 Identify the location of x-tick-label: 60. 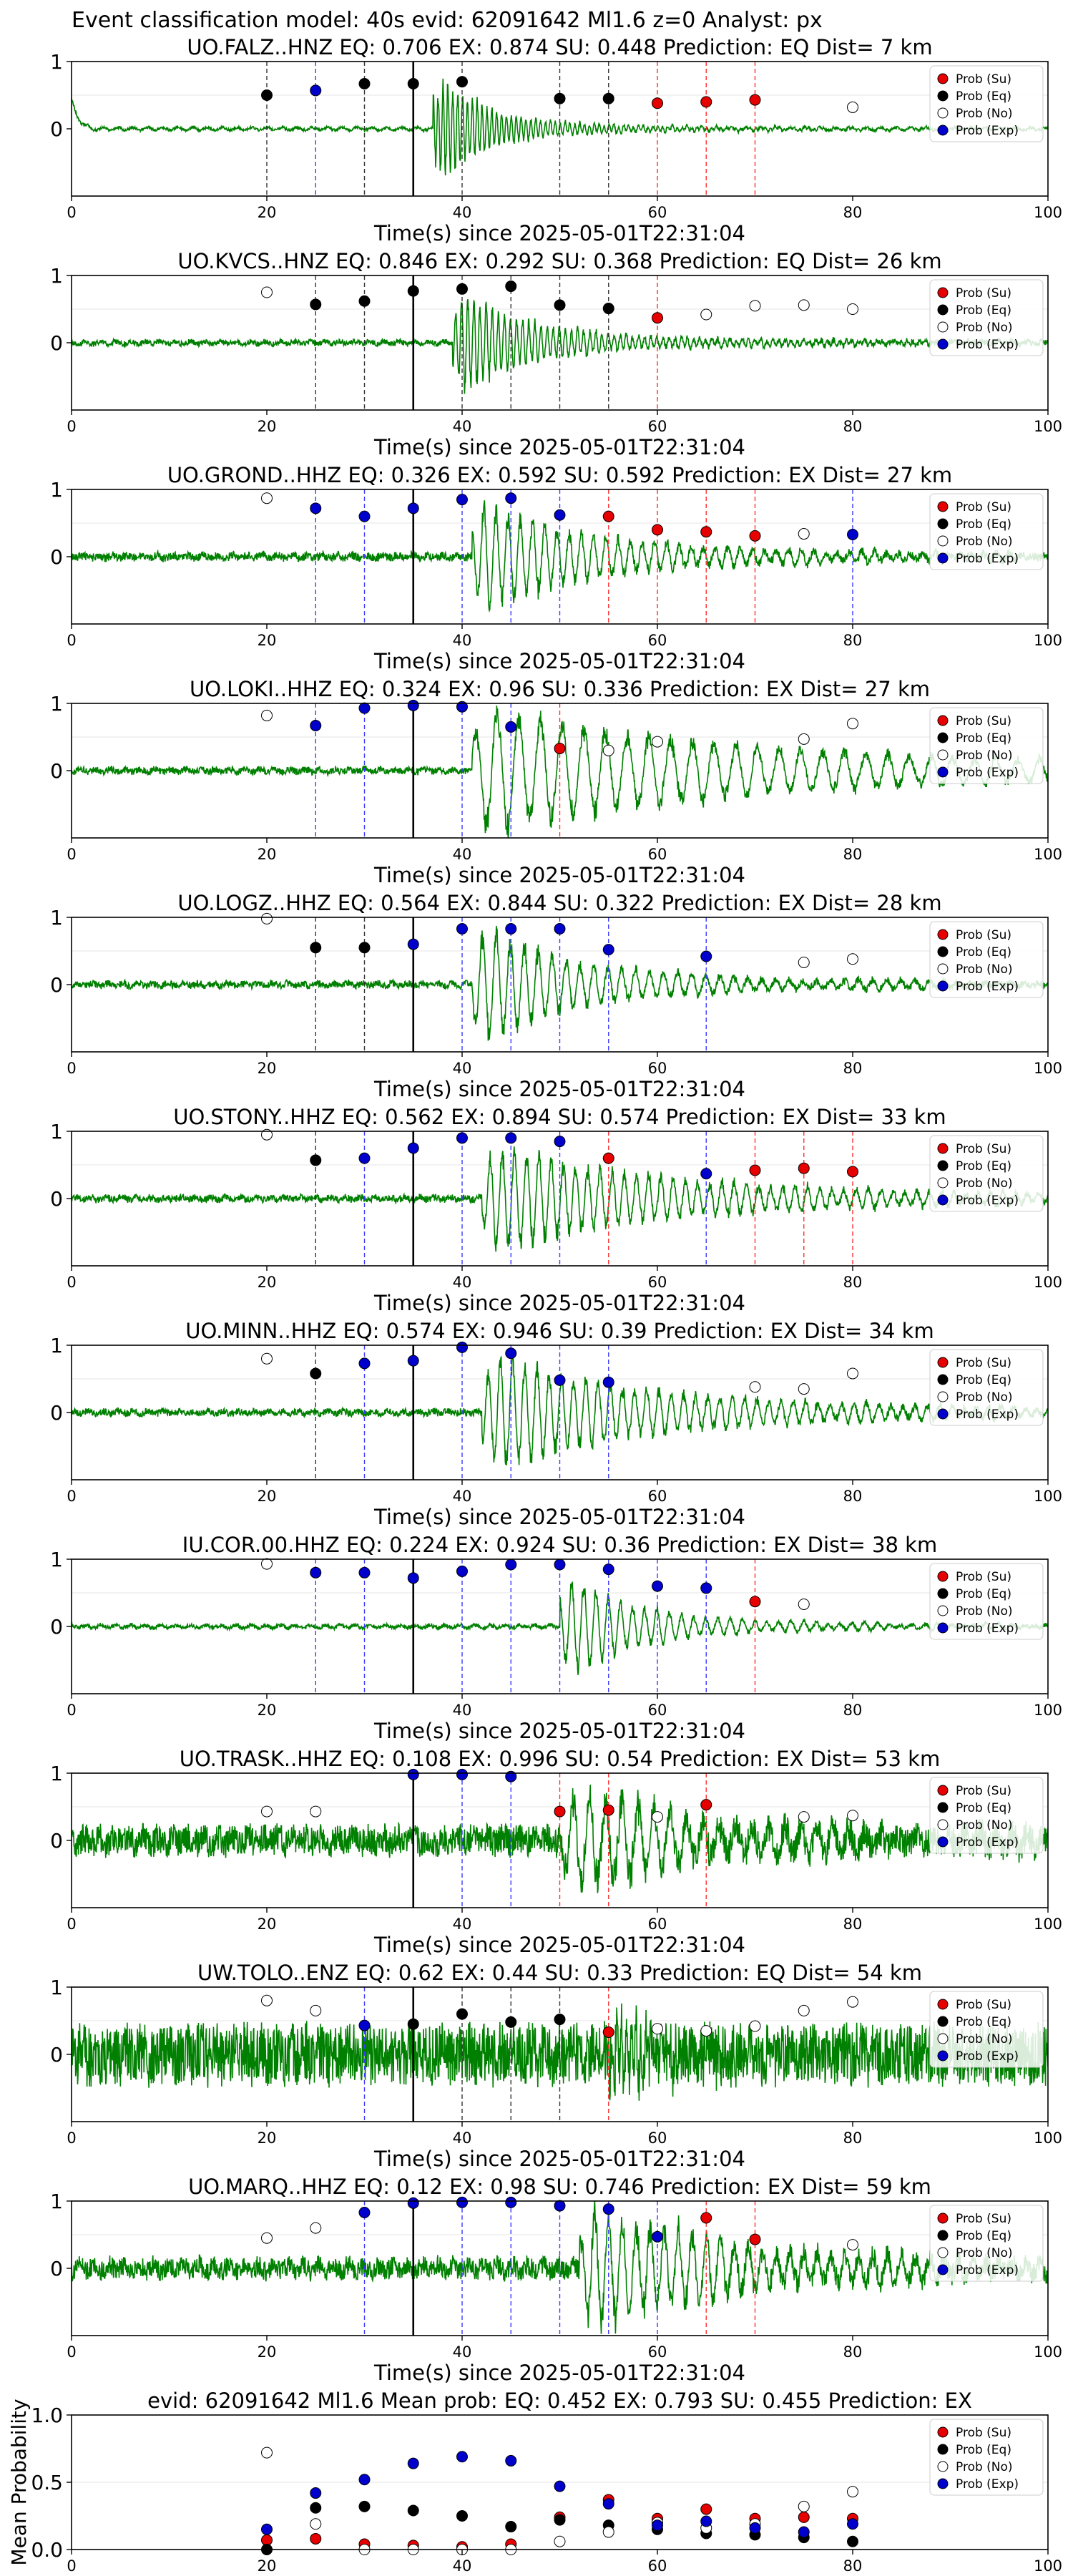
(657, 1710).